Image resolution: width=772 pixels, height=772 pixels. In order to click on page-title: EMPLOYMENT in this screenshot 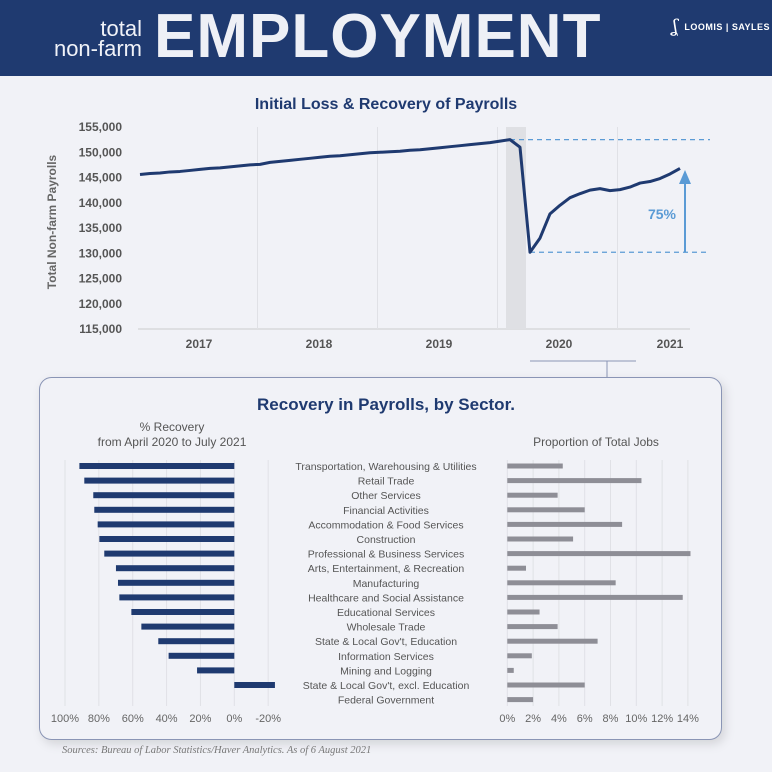, I will do `click(378, 36)`.